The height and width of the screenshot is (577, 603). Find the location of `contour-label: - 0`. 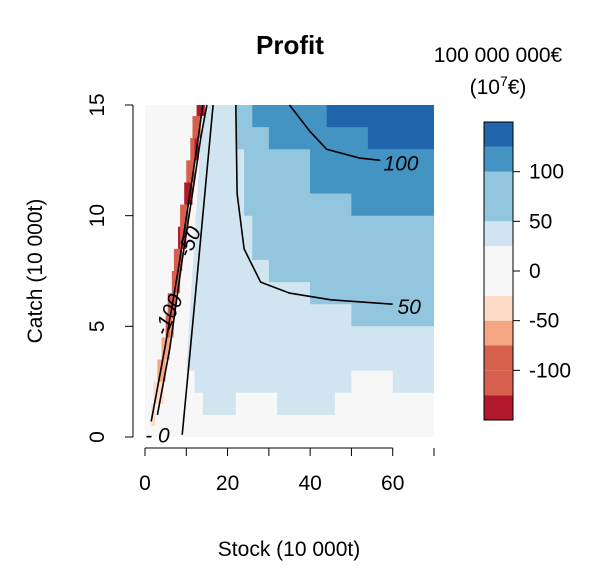

contour-label: - 0 is located at coordinates (157, 436).